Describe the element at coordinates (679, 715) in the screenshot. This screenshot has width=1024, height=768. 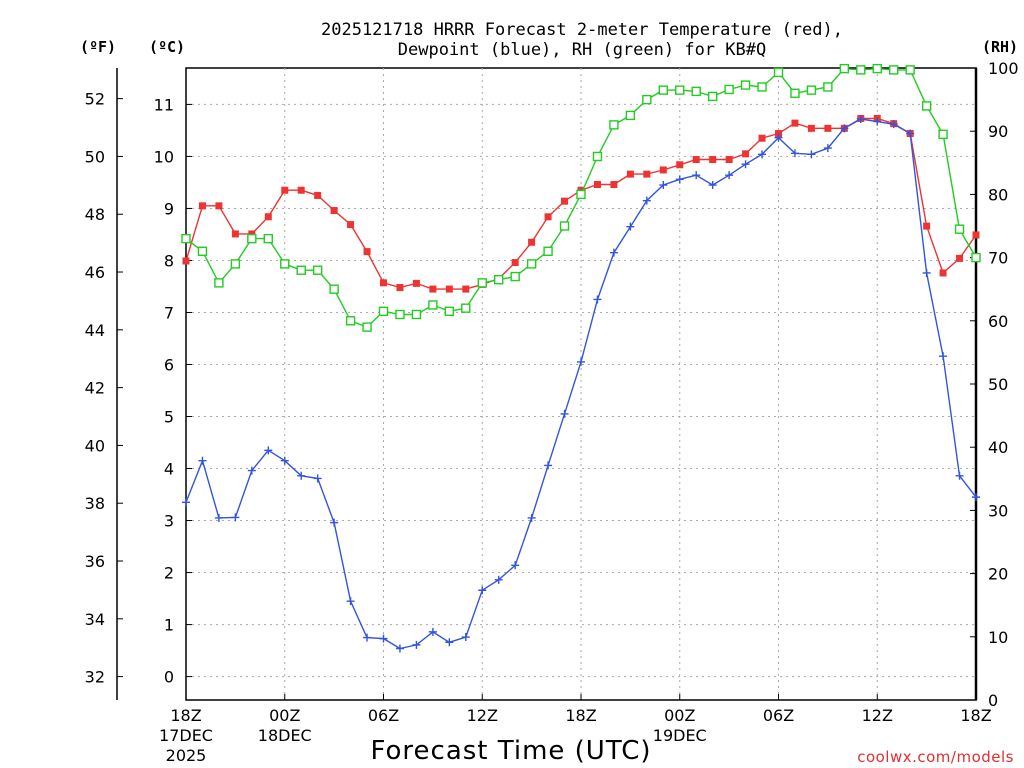
I see `time-tick-label: 00Z` at that location.